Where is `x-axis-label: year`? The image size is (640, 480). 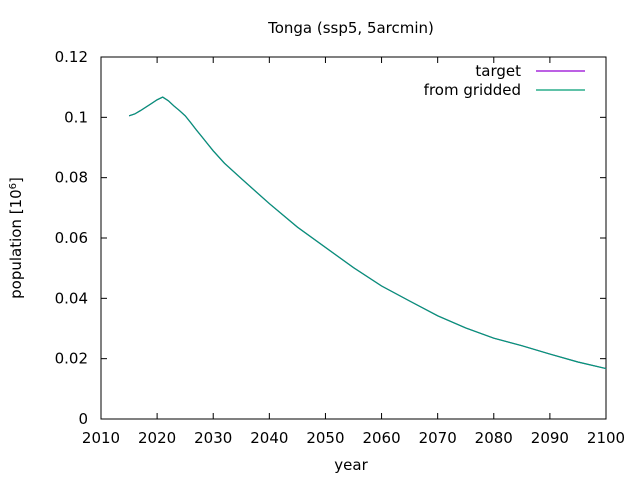 x-axis-label: year is located at coordinates (351, 465).